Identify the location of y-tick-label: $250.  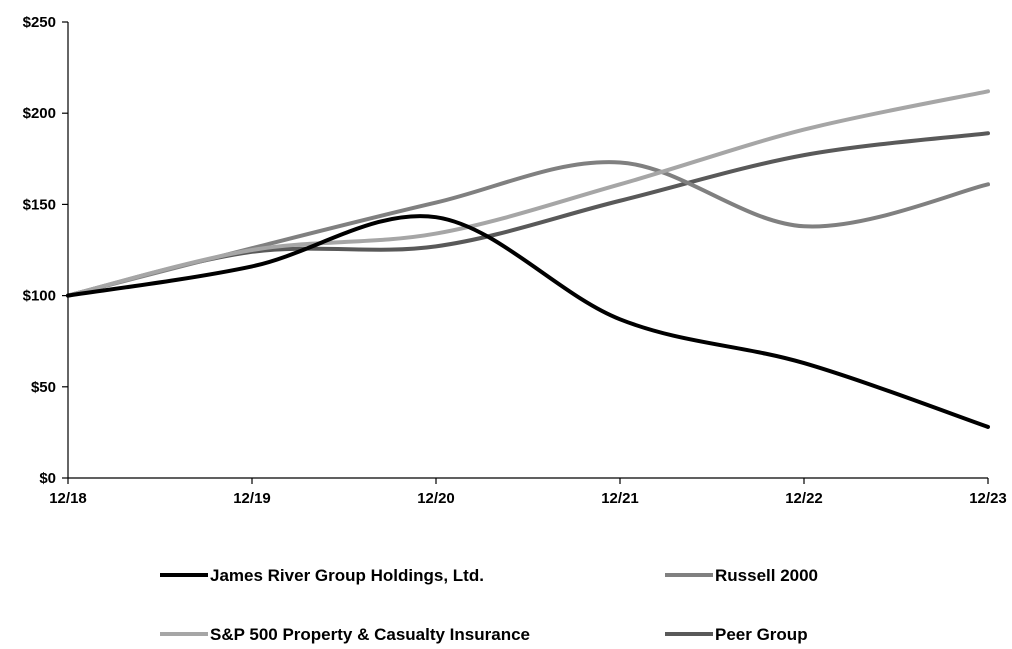
(39, 22).